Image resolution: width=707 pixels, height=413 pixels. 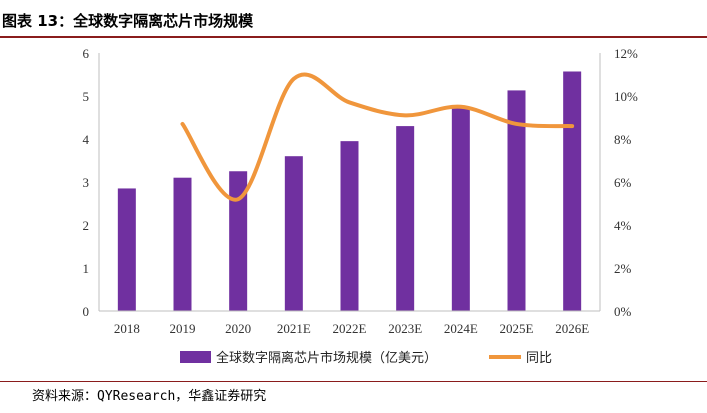 I want to click on bar-2021E, so click(x=293, y=233).